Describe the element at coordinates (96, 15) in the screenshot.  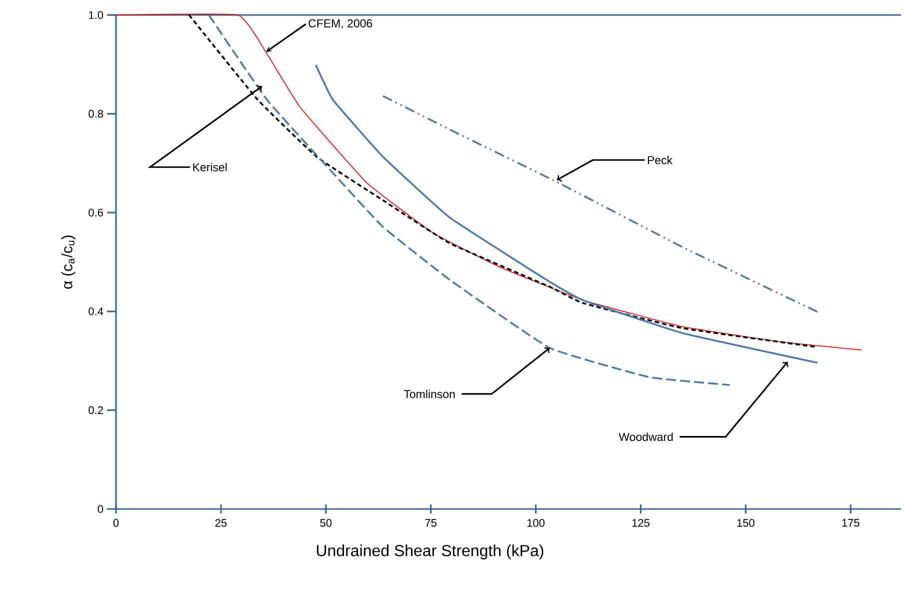
I see `y-tick-label: 1.0` at that location.